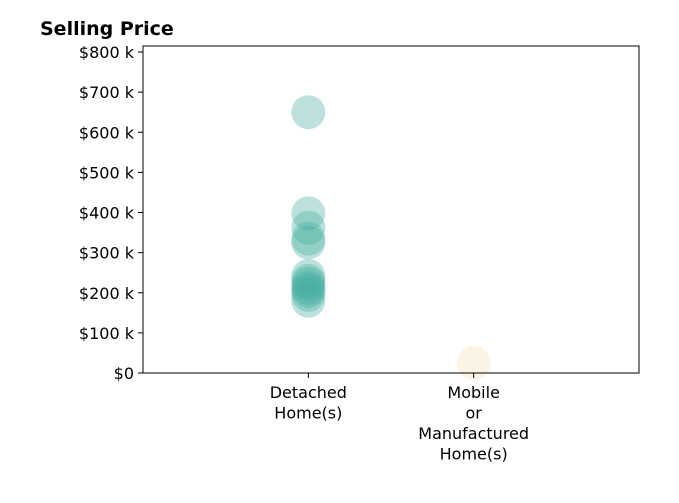  Describe the element at coordinates (308, 403) in the screenshot. I see `x-tick-label: Detached Home(s)` at that location.